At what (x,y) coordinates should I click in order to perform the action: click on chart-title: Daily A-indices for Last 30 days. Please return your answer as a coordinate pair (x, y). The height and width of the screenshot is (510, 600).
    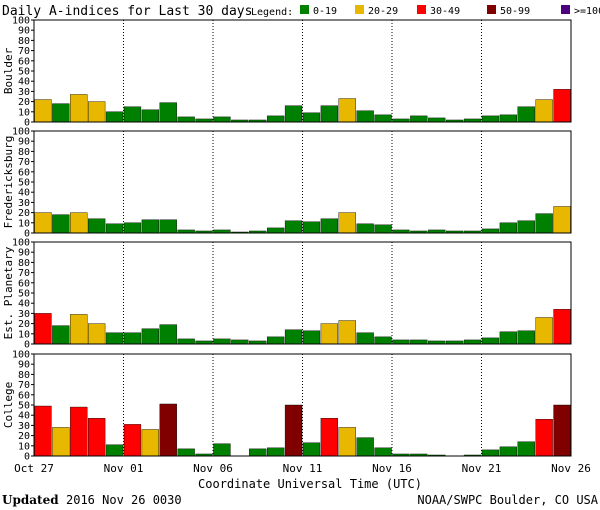
    Looking at the image, I should click on (127, 11).